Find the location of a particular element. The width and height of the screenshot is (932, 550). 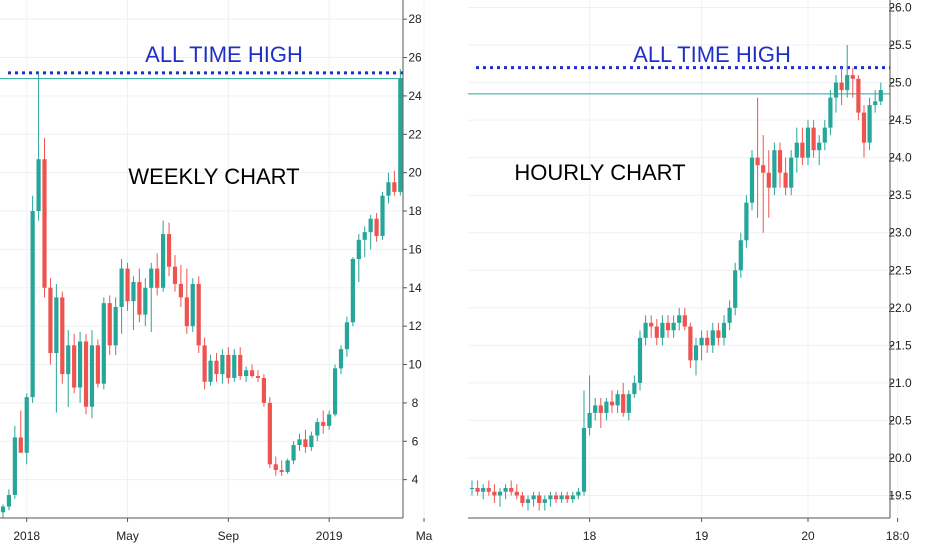

weekly-ytick-label: 24 is located at coordinates (415, 96).